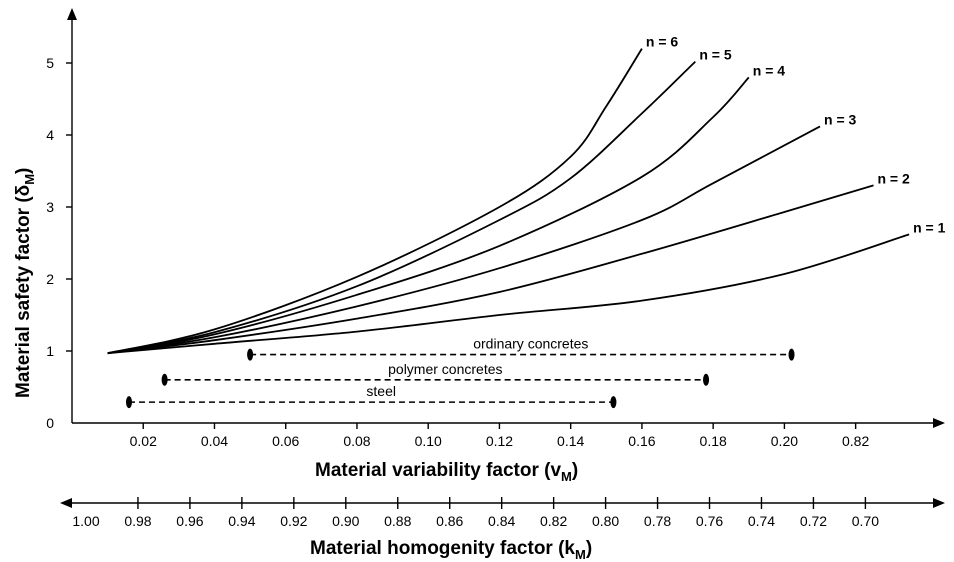  I want to click on secondary-tick-label: 0.94, so click(241, 521).